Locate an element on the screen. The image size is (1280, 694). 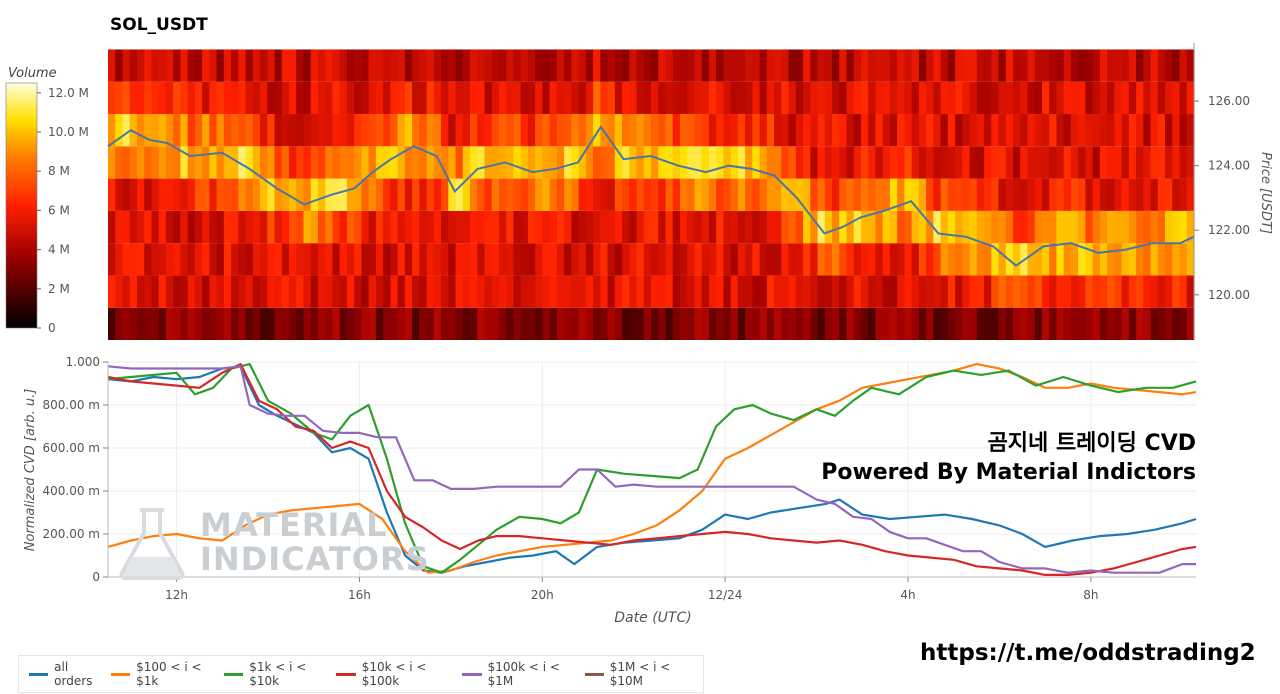
legend-label: all orders is located at coordinates (73, 674).